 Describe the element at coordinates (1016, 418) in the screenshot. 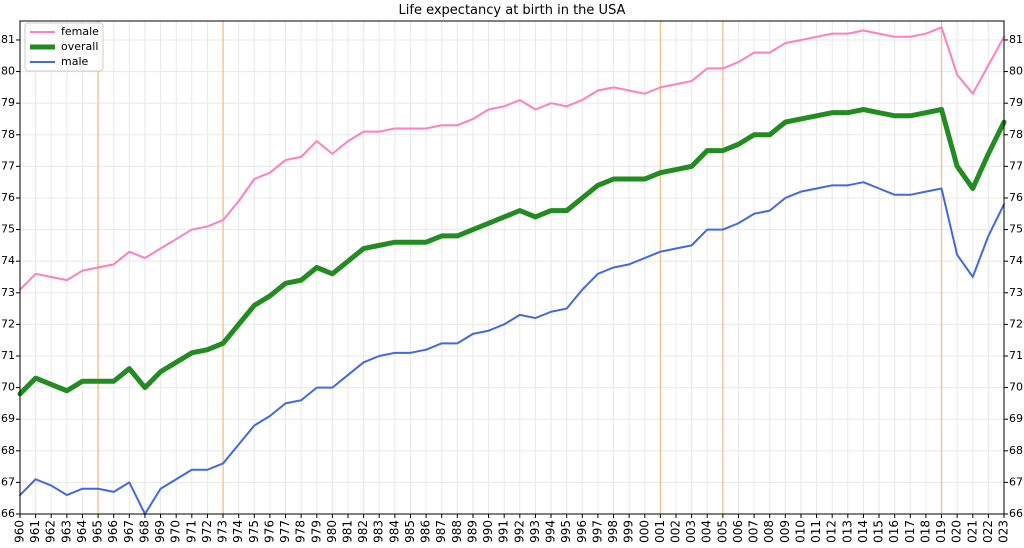

I see `y-tick-label-right: 69` at that location.